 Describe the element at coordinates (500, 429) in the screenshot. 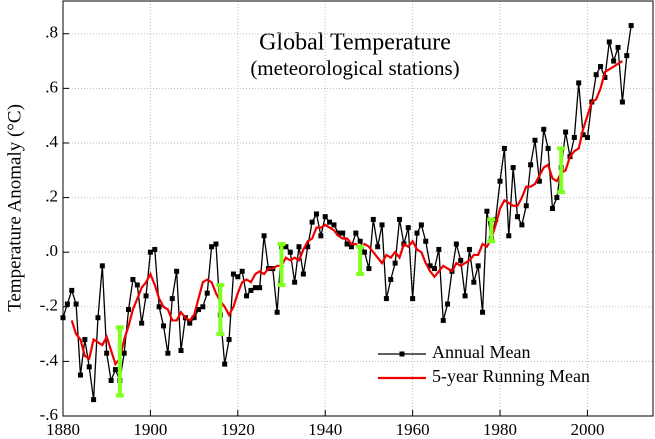

I see `x-tick-label: 1980` at that location.